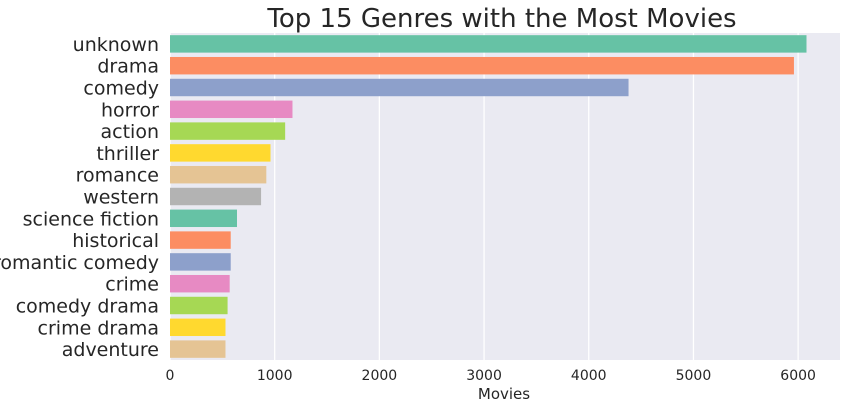 This screenshot has width=846, height=408. Describe the element at coordinates (198, 349) in the screenshot. I see `bar-adventure` at that location.